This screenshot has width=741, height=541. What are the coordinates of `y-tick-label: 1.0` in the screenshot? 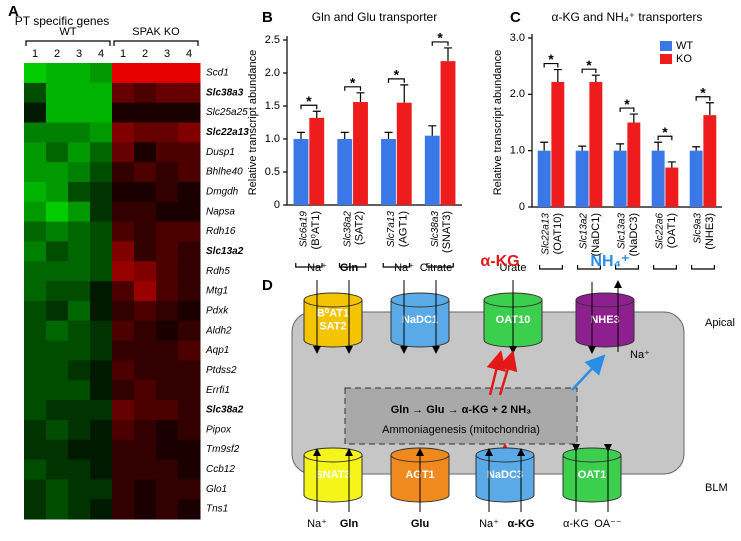 It's located at (272, 139).